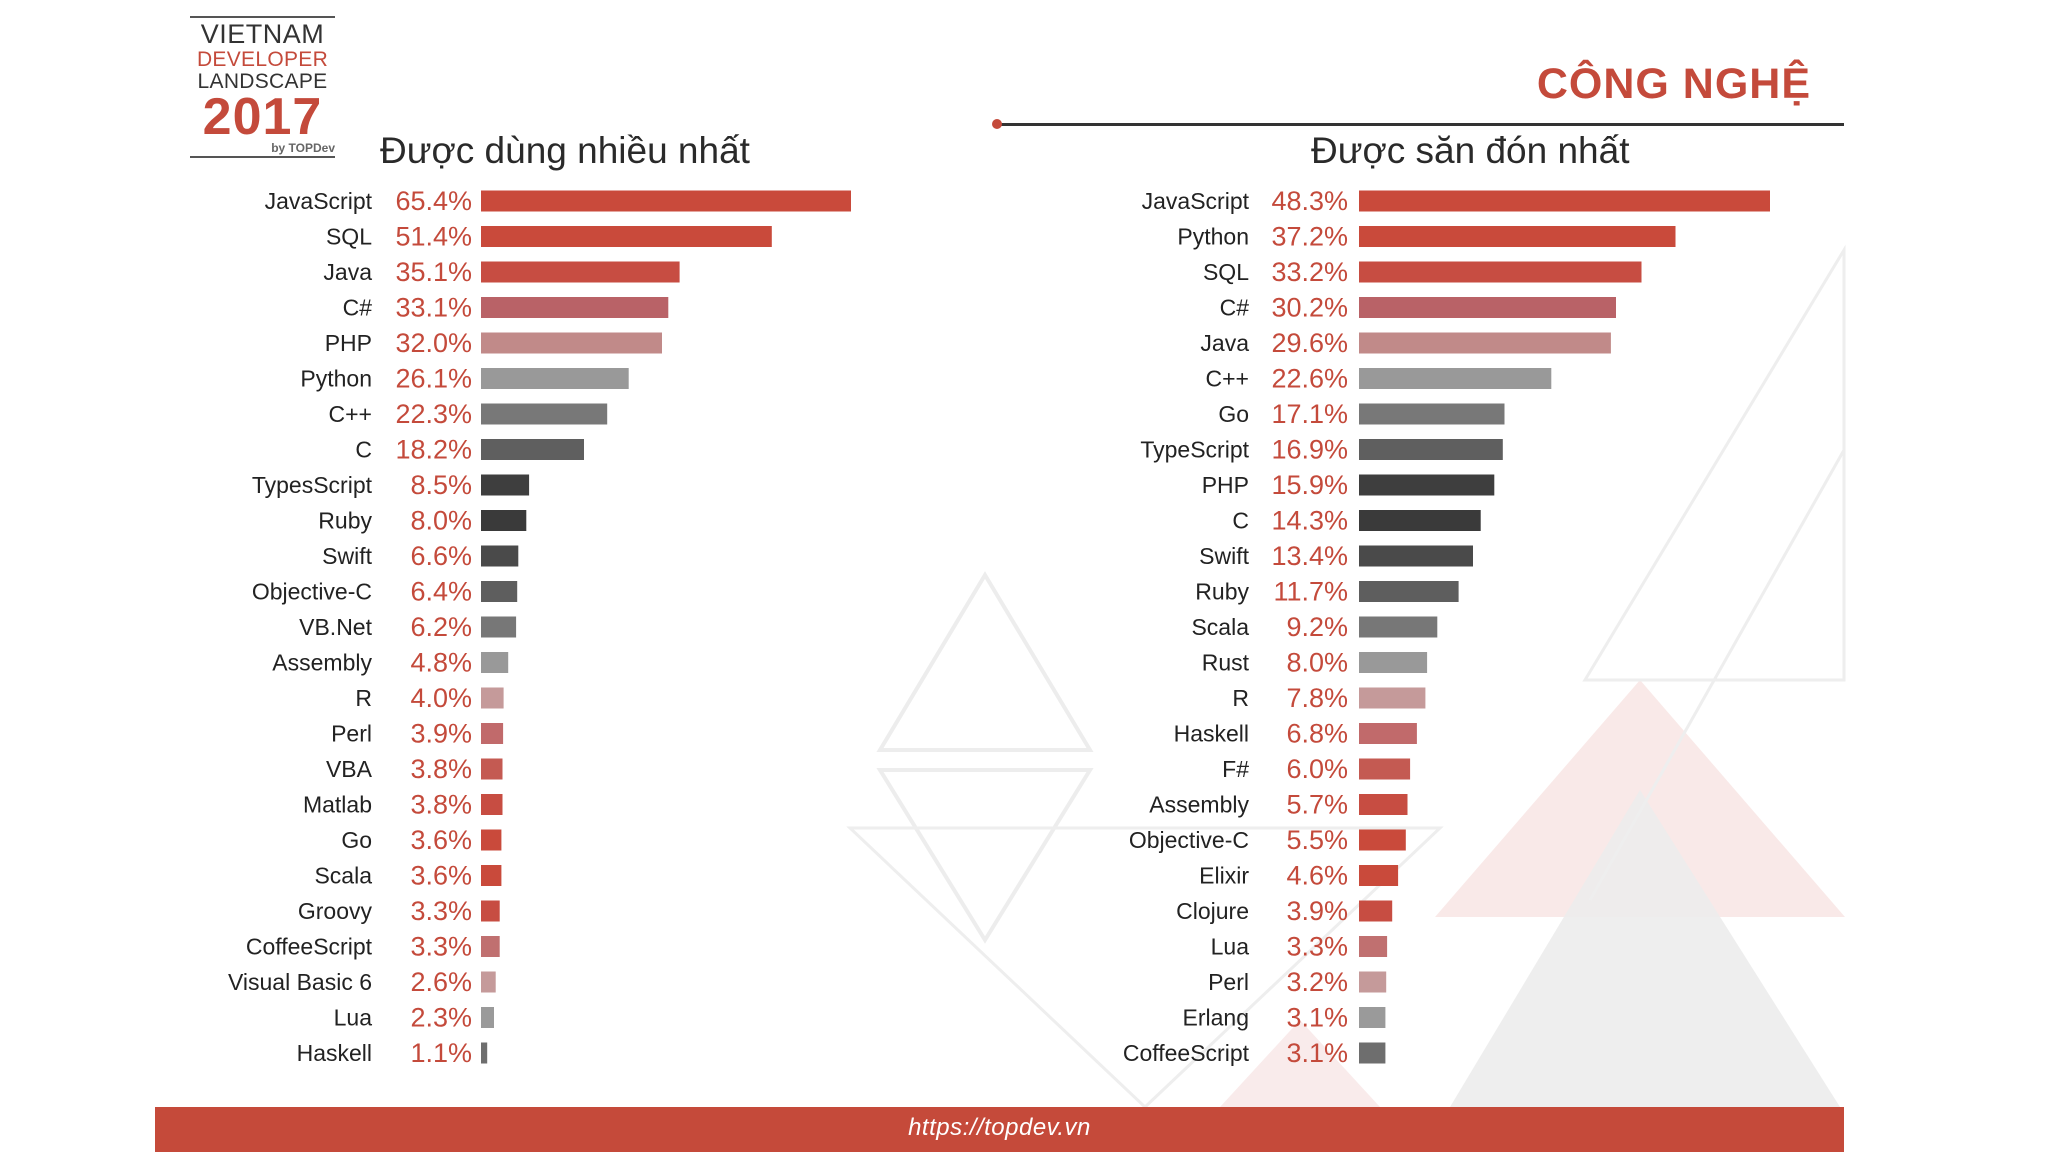 The height and width of the screenshot is (1152, 2048). Describe the element at coordinates (1317, 982) in the screenshot. I see `value-label-wanted-22: 3.2%` at that location.